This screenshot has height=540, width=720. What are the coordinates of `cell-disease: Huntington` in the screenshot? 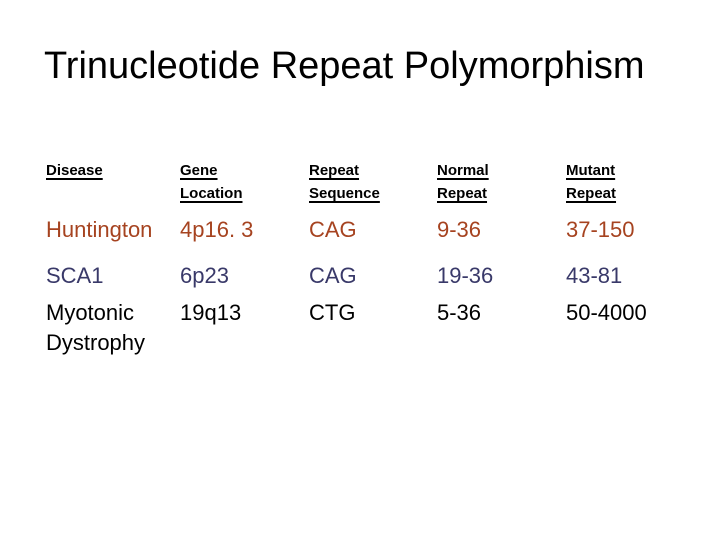 It's located at (99, 229).